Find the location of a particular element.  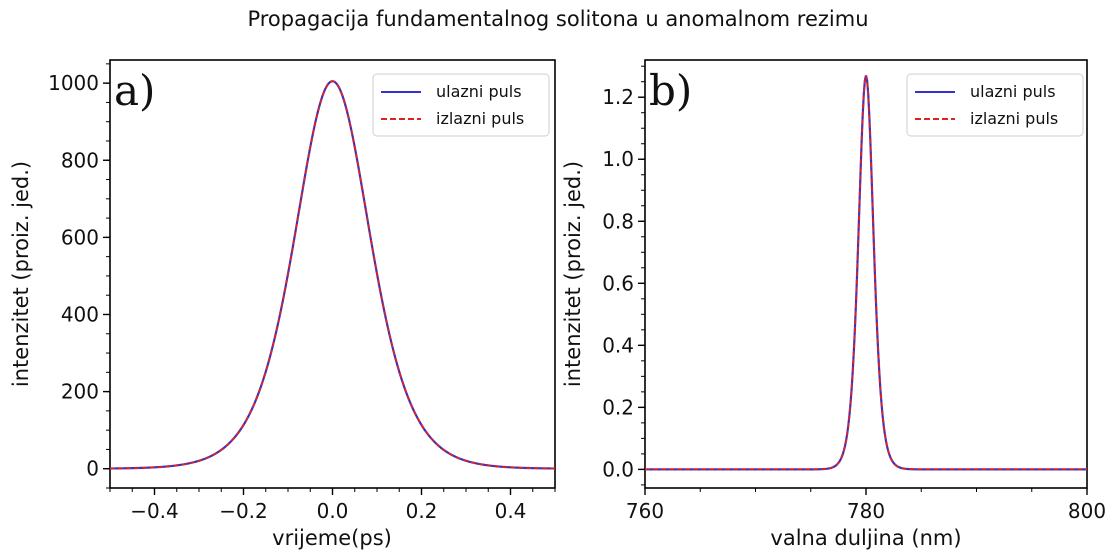

panel-b-xlabel: valna duljina (nm) is located at coordinates (865, 538).